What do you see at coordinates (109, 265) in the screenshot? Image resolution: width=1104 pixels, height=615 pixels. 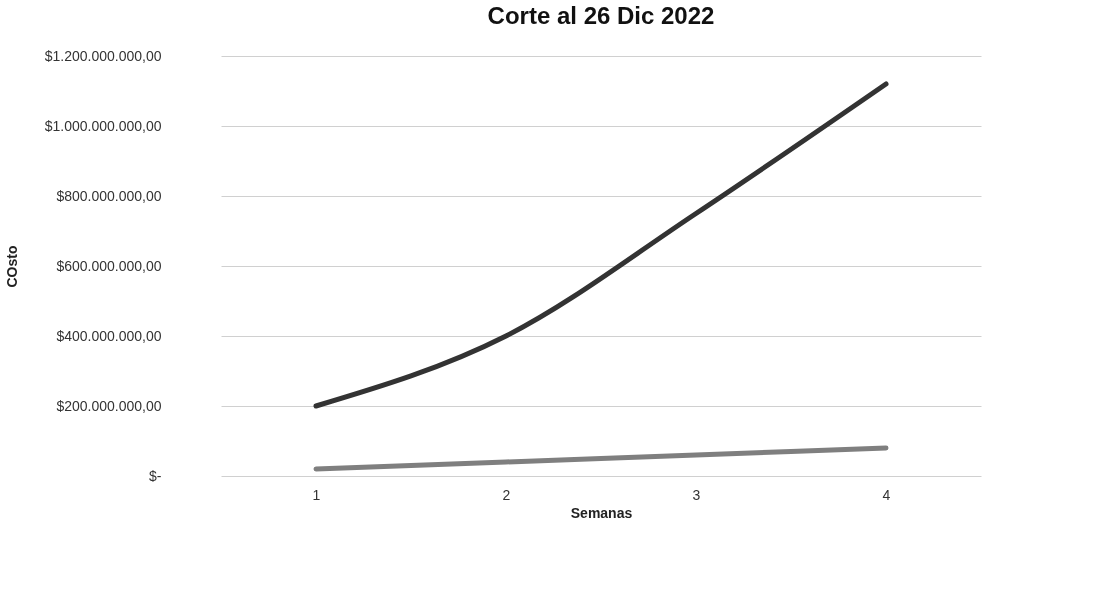 I see `y-tick-label: $600.000.000,00` at bounding box center [109, 265].